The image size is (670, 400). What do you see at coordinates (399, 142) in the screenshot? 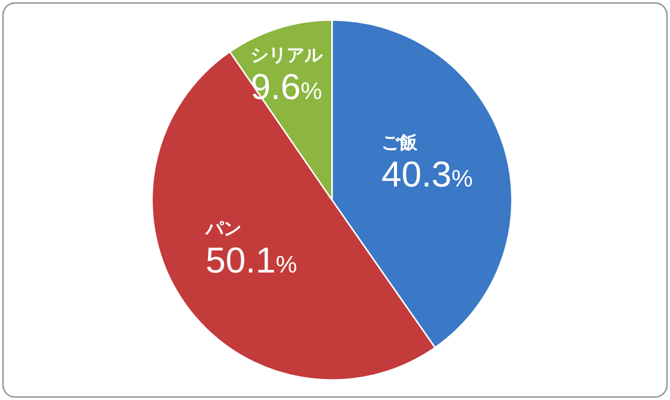
I see `slice-label: ご飯` at bounding box center [399, 142].